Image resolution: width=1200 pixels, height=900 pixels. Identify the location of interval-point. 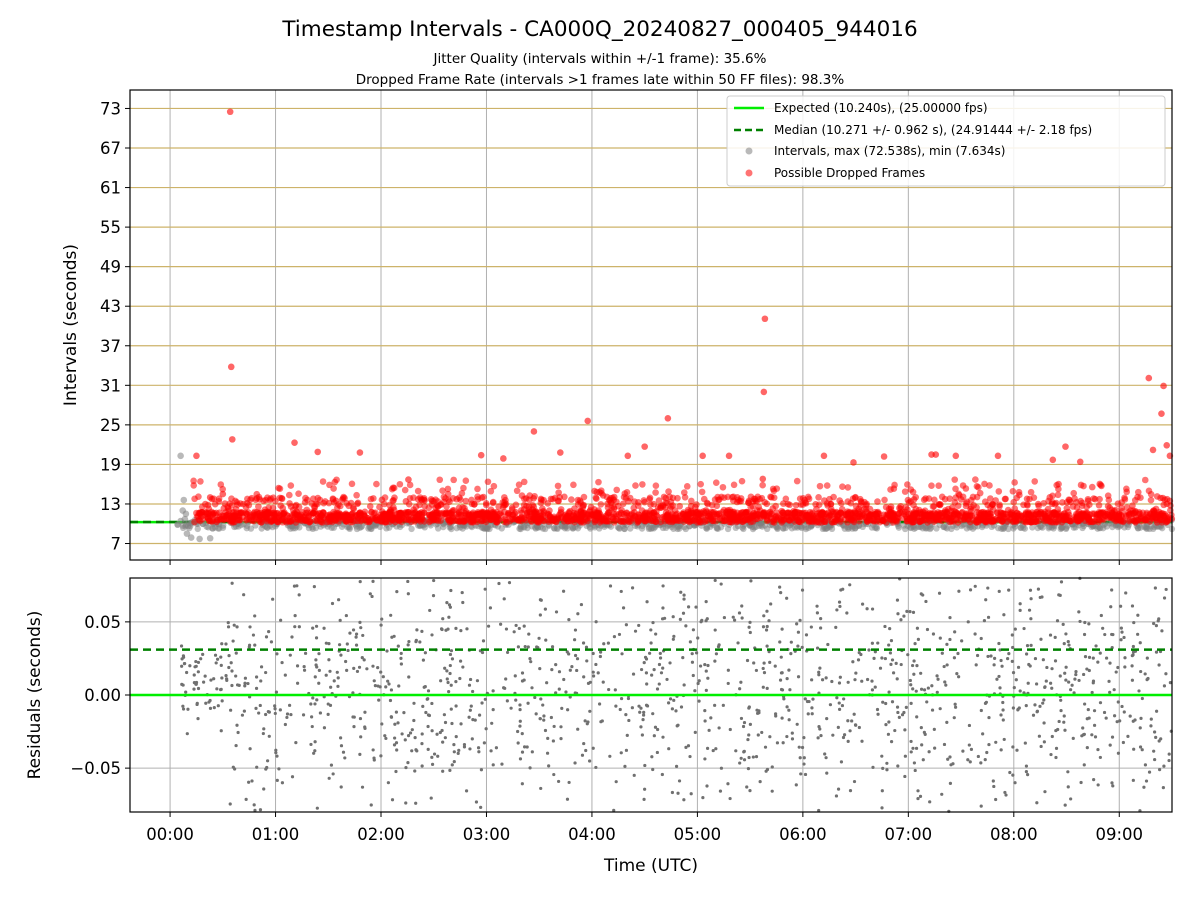
(186, 514).